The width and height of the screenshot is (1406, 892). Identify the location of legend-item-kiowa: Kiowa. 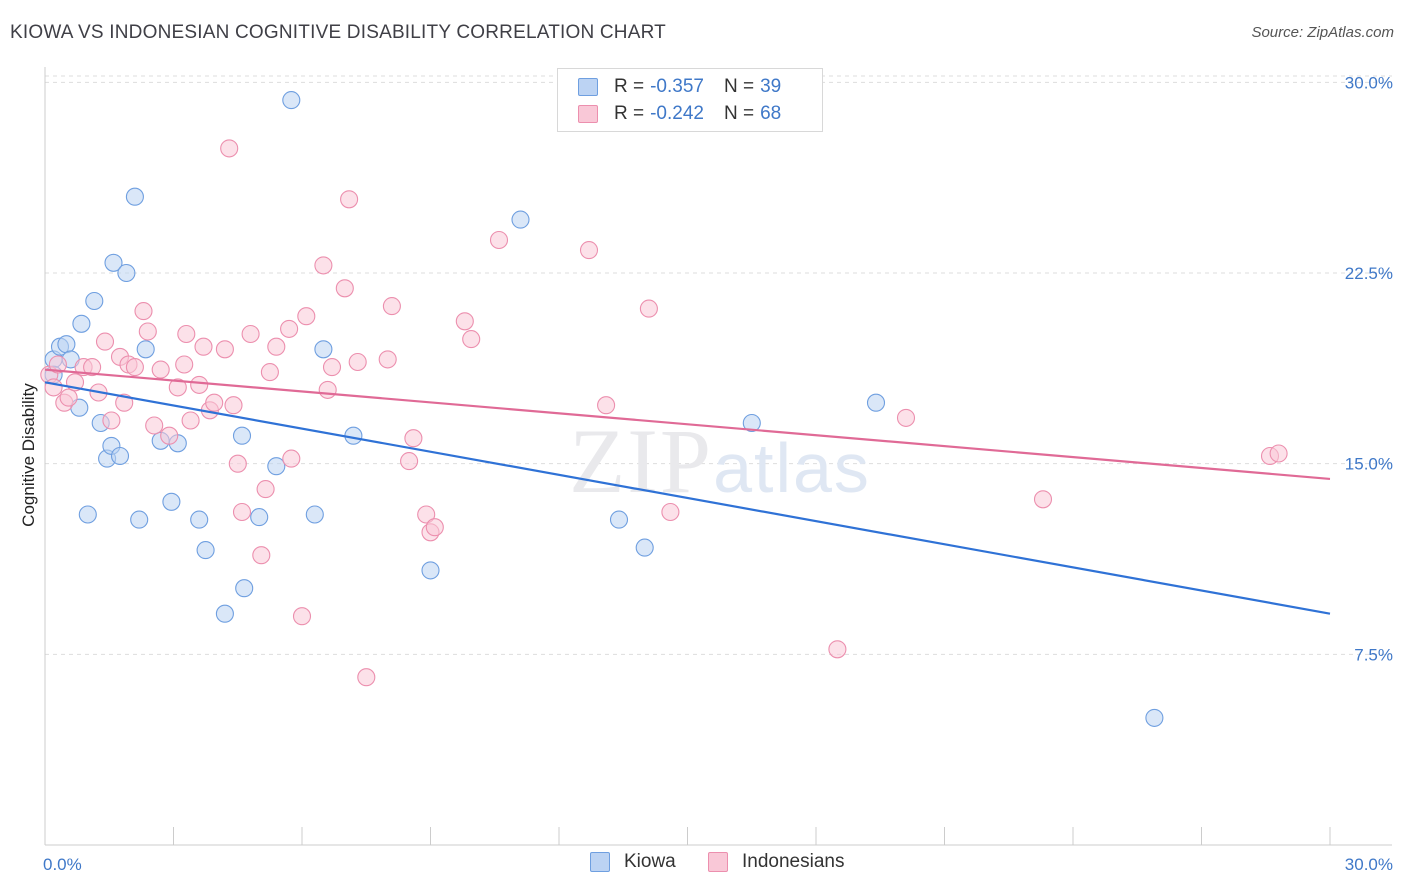
(633, 862).